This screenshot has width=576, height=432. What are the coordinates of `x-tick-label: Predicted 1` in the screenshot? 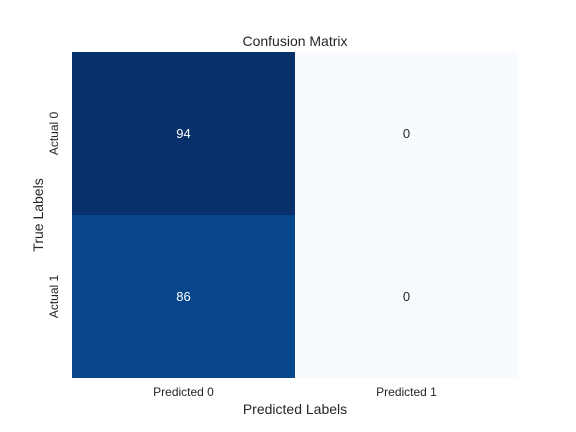 It's located at (406, 392).